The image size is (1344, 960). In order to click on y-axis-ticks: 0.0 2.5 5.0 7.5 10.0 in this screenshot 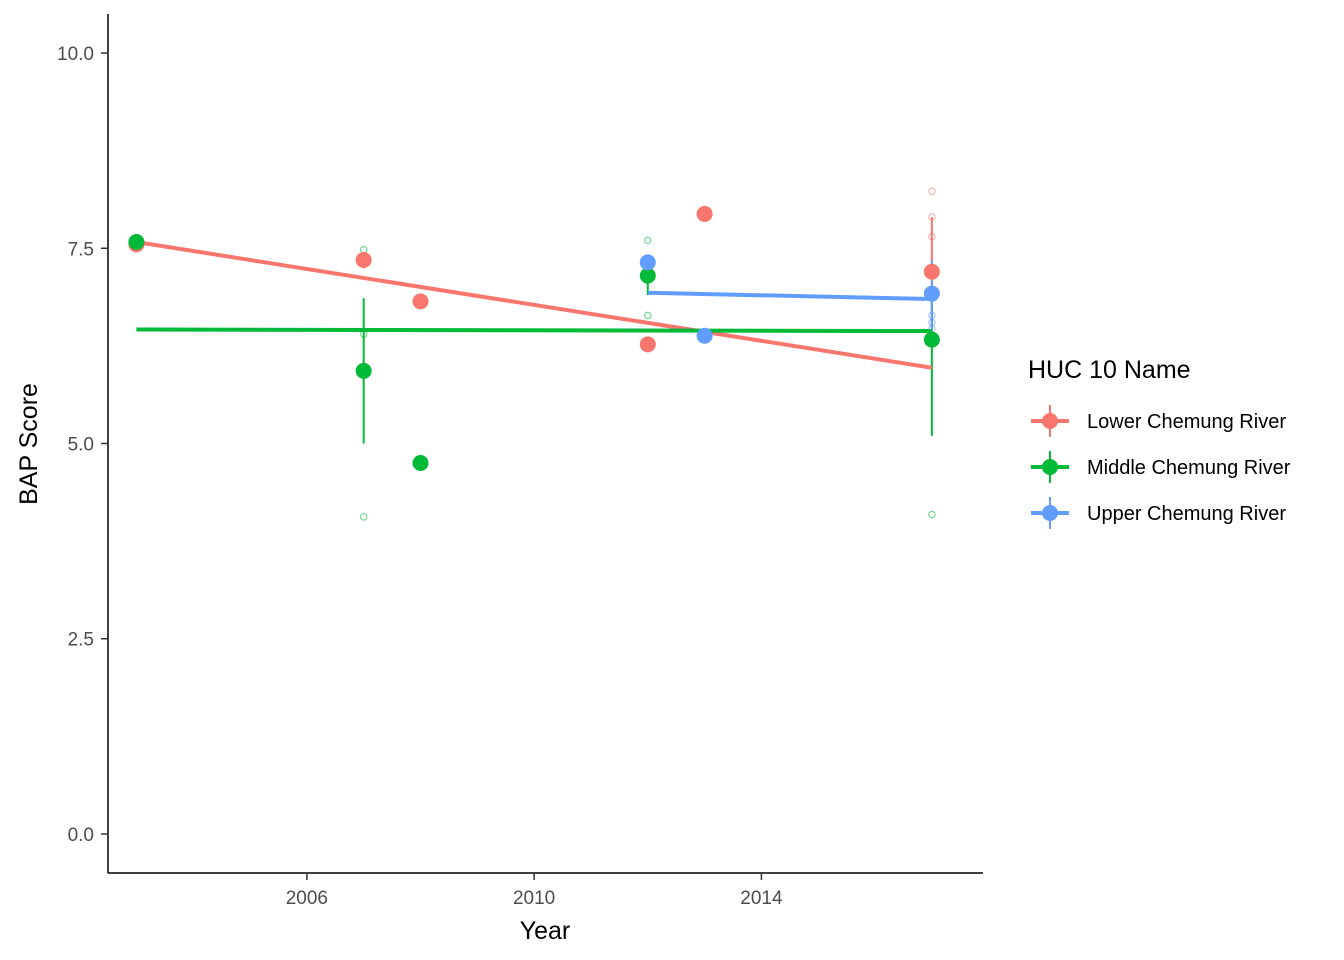, I will do `click(82, 445)`.